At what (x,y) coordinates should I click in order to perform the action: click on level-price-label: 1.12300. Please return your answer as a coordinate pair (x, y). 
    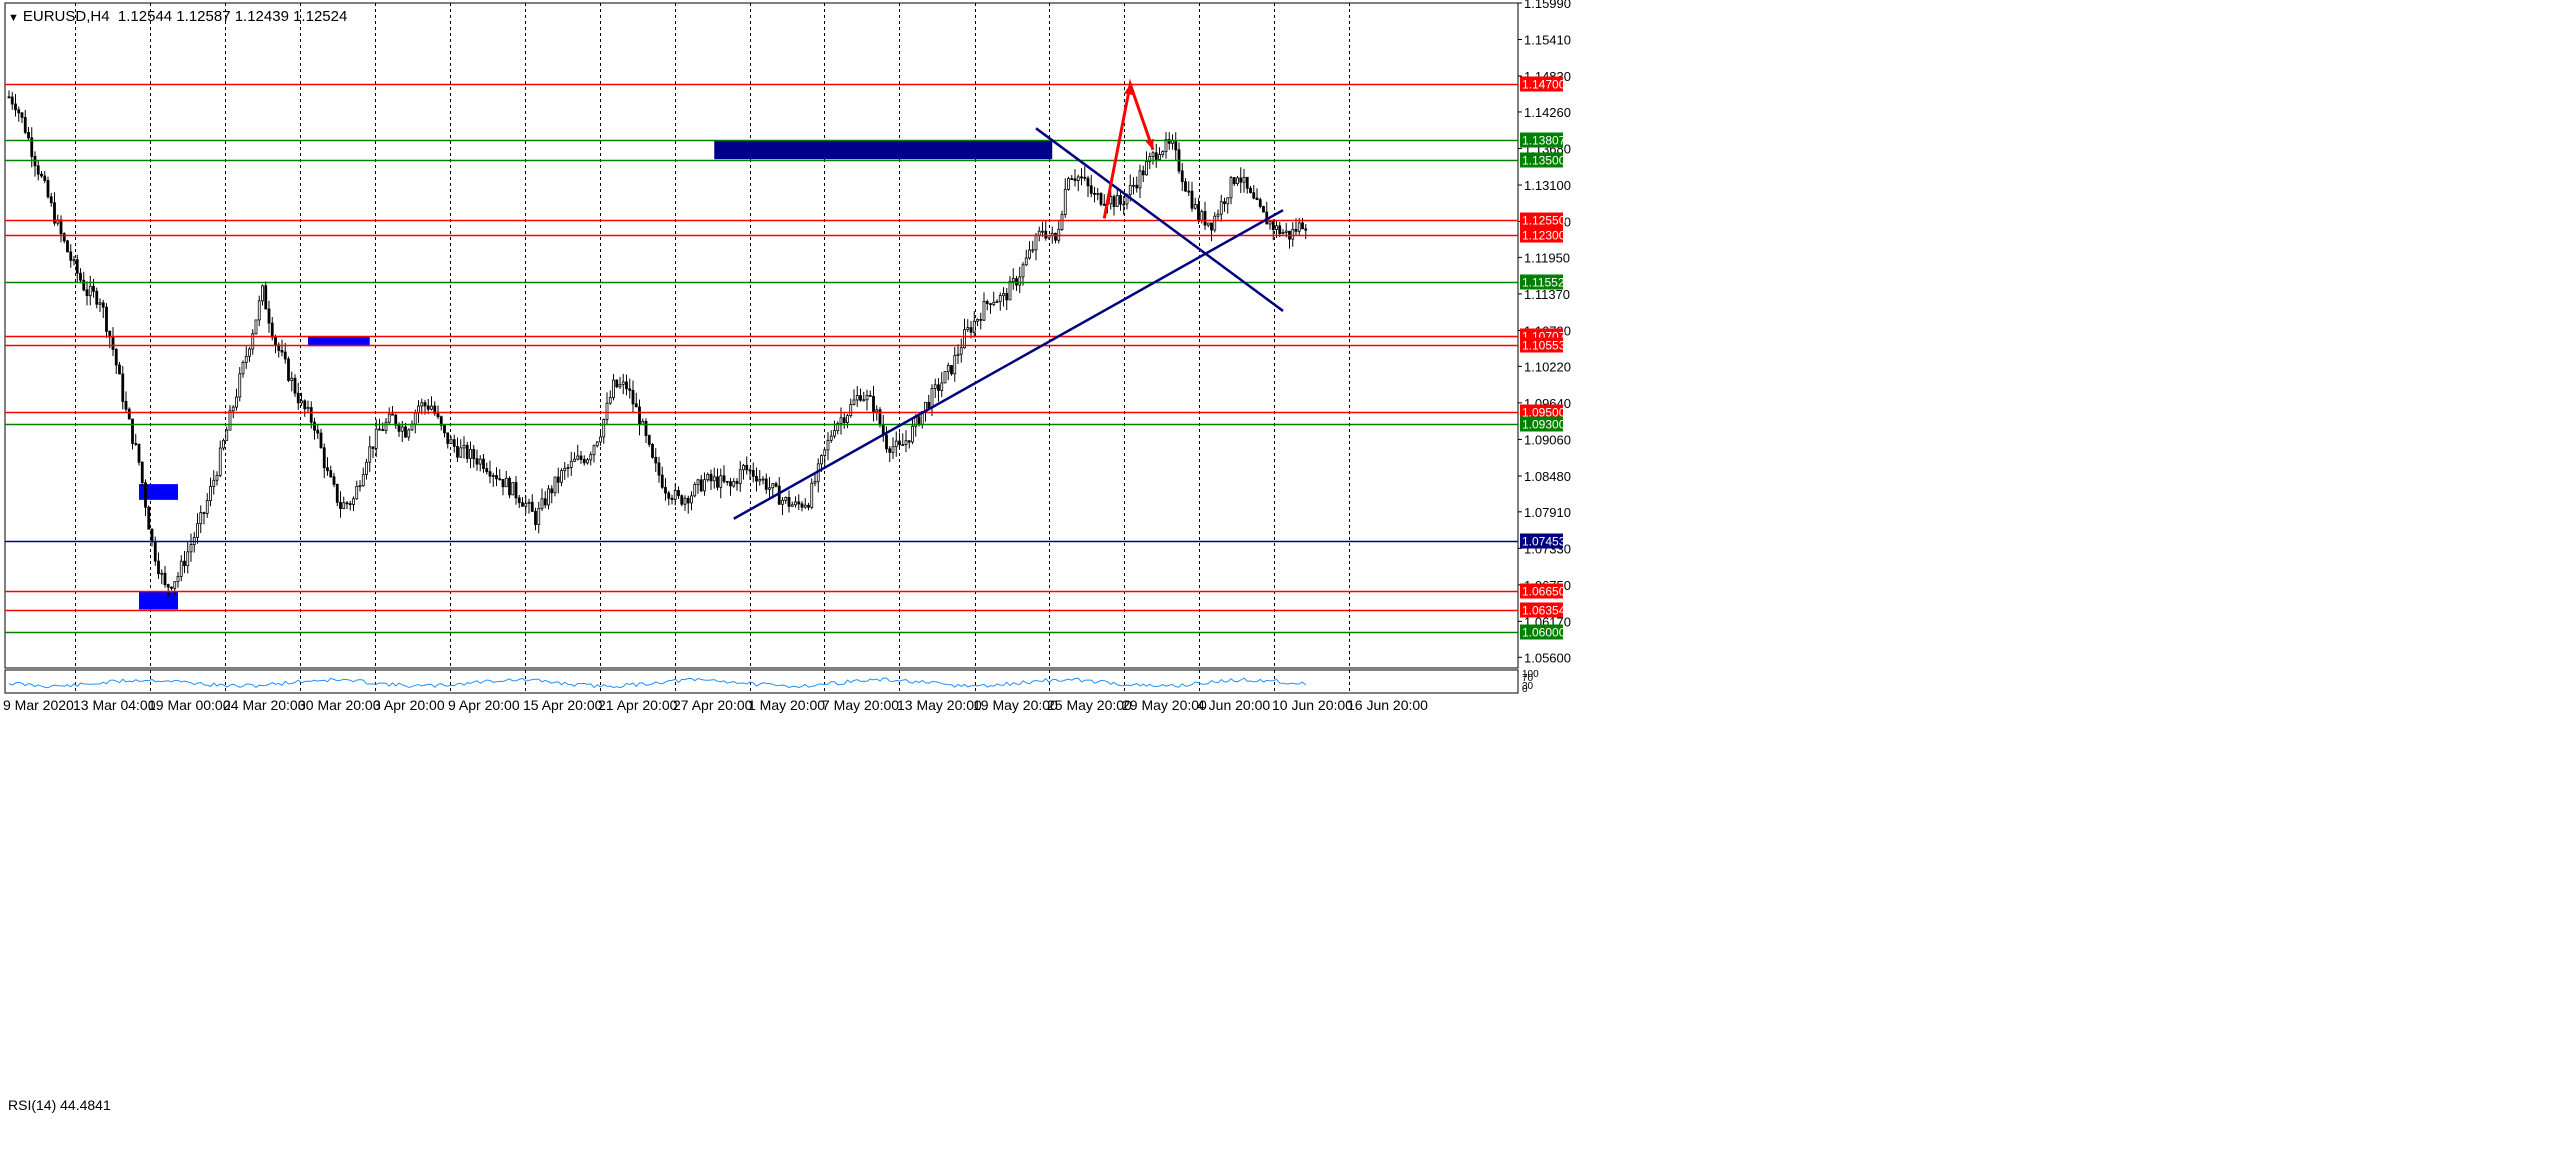
    Looking at the image, I should click on (1544, 236).